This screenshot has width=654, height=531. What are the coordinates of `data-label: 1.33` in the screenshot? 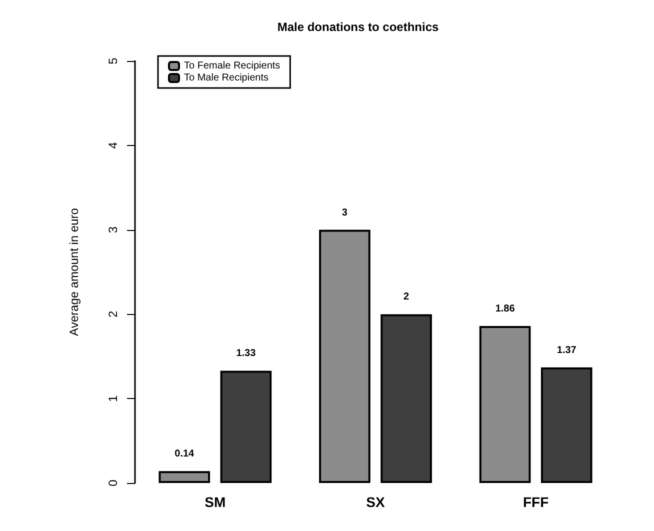 It's located at (246, 354).